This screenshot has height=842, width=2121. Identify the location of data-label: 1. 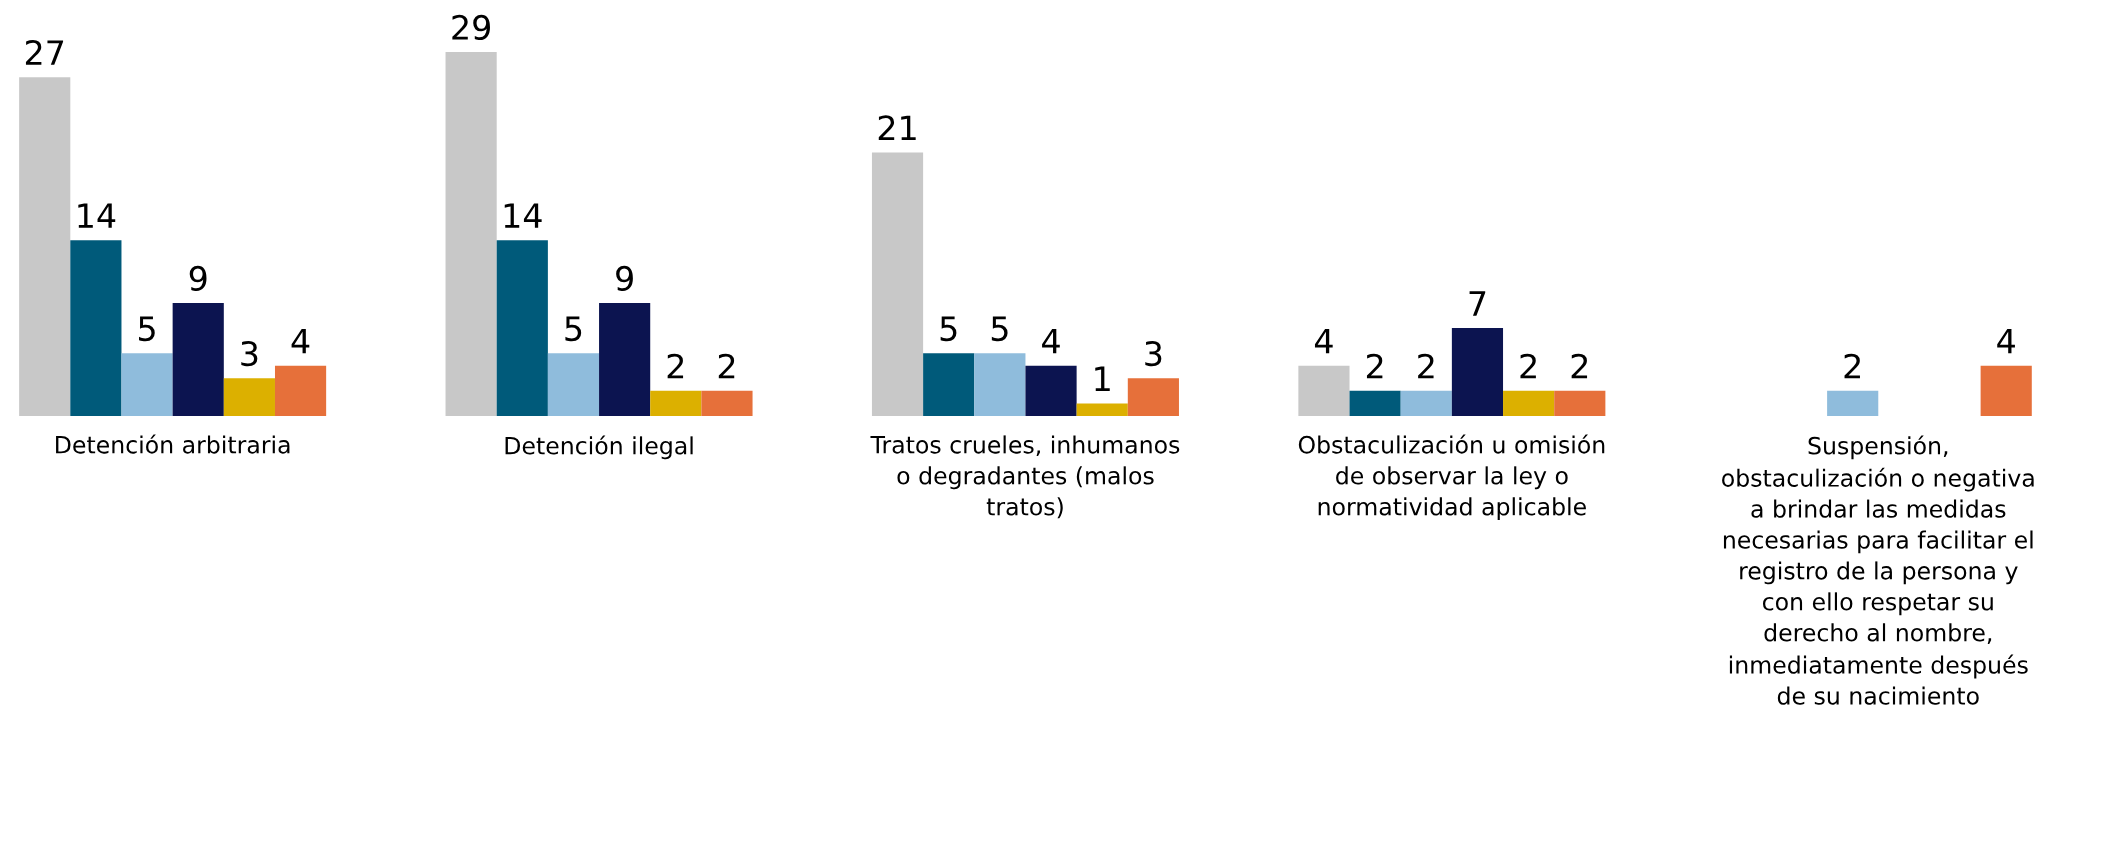
(1102, 378).